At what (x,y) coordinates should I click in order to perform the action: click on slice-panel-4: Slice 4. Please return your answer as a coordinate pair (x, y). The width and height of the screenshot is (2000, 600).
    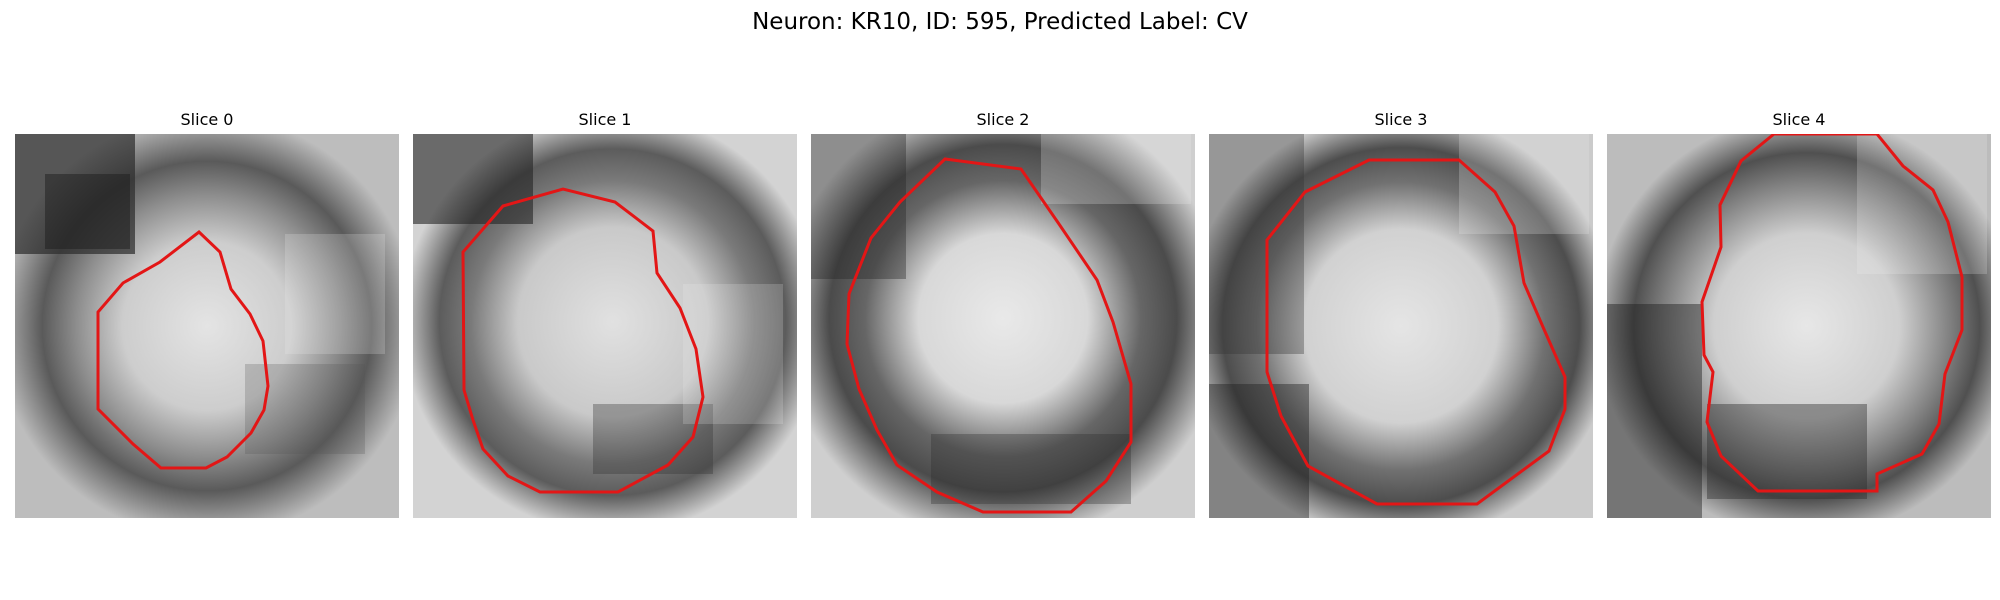
    Looking at the image, I should click on (1799, 312).